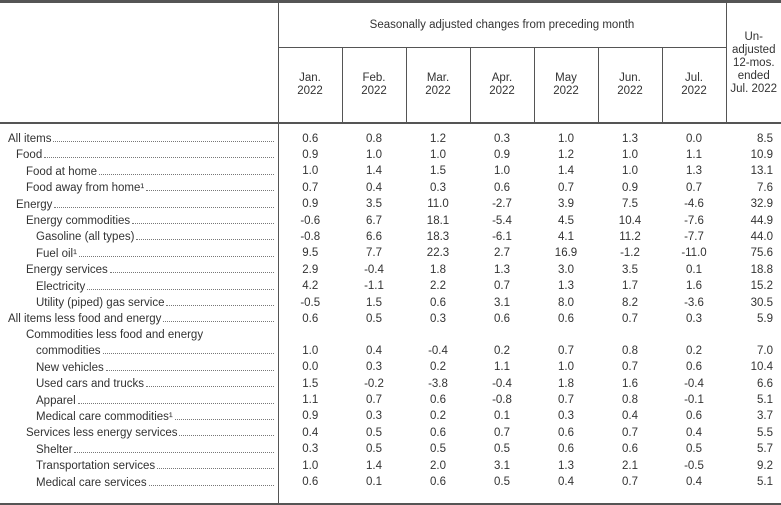 Image resolution: width=781 pixels, height=505 pixels. I want to click on table-row: Shelter 0.3 0.5 0.5 0.5 0.6 0.6 0.5 5.7, so click(390, 450).